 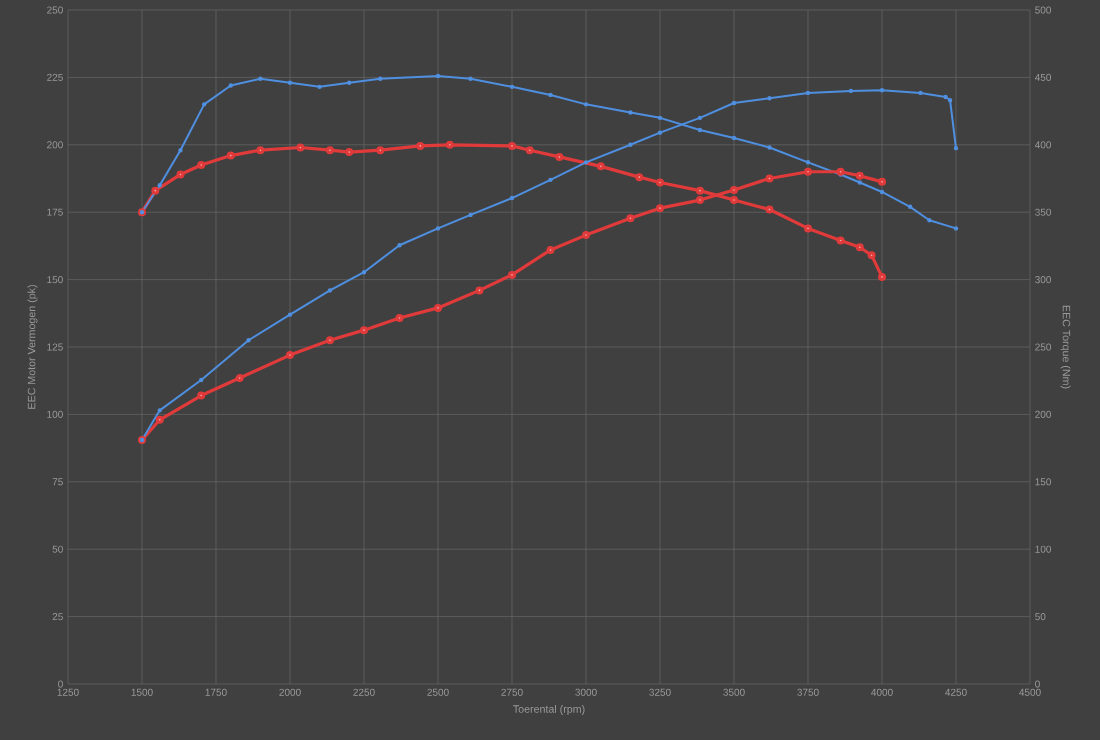 I want to click on x-tick-label: 4250, so click(x=956, y=692).